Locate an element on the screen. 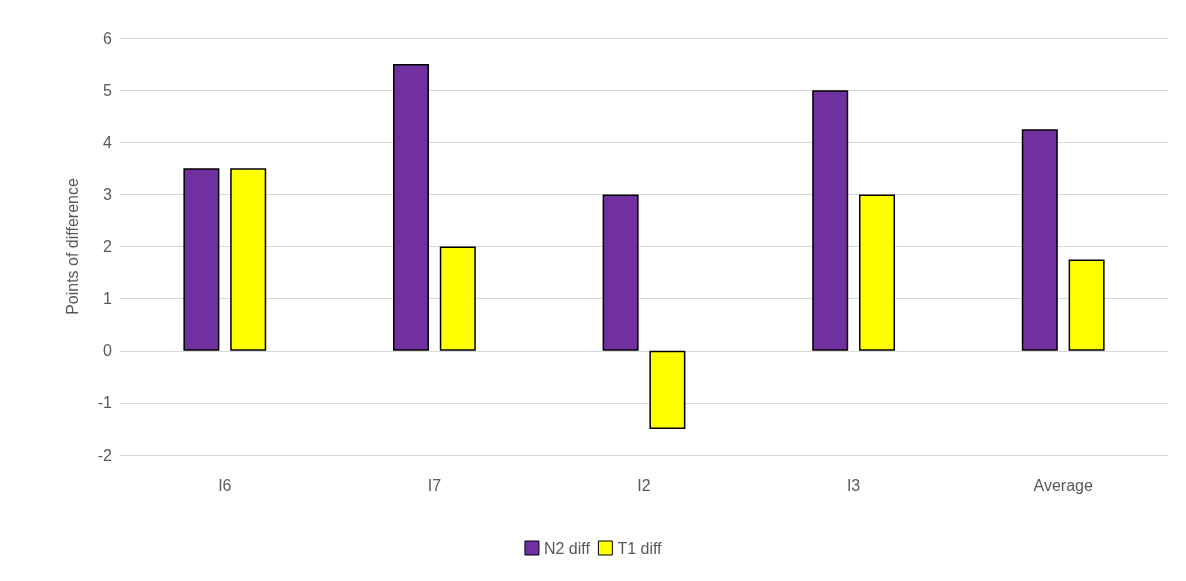 Image resolution: width=1186 pixels, height=581 pixels. y-tick-label: 5 is located at coordinates (108, 90).